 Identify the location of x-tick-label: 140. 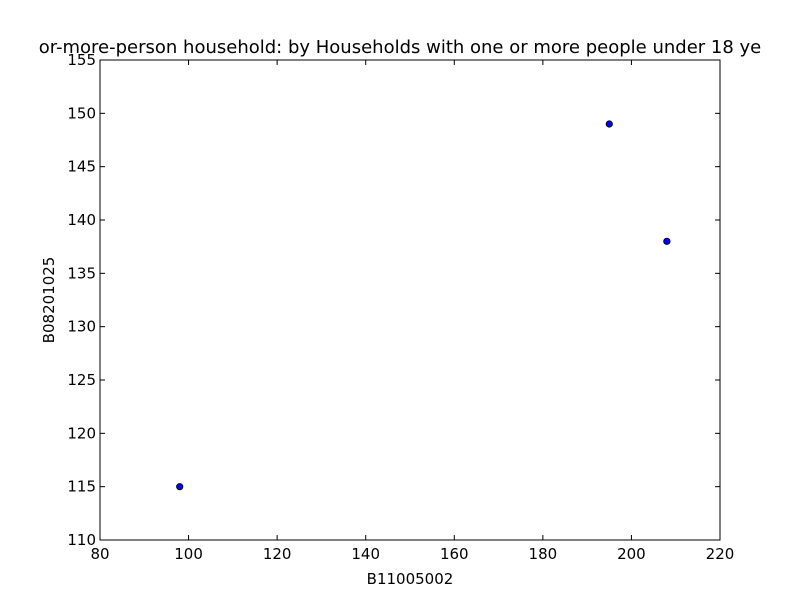
(365, 554).